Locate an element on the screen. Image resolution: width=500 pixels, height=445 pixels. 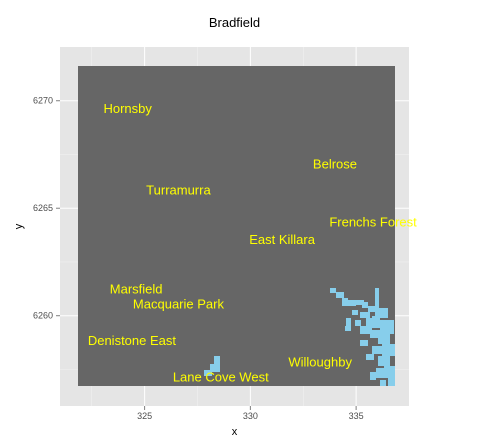
suburb-label: Belrose is located at coordinates (335, 164).